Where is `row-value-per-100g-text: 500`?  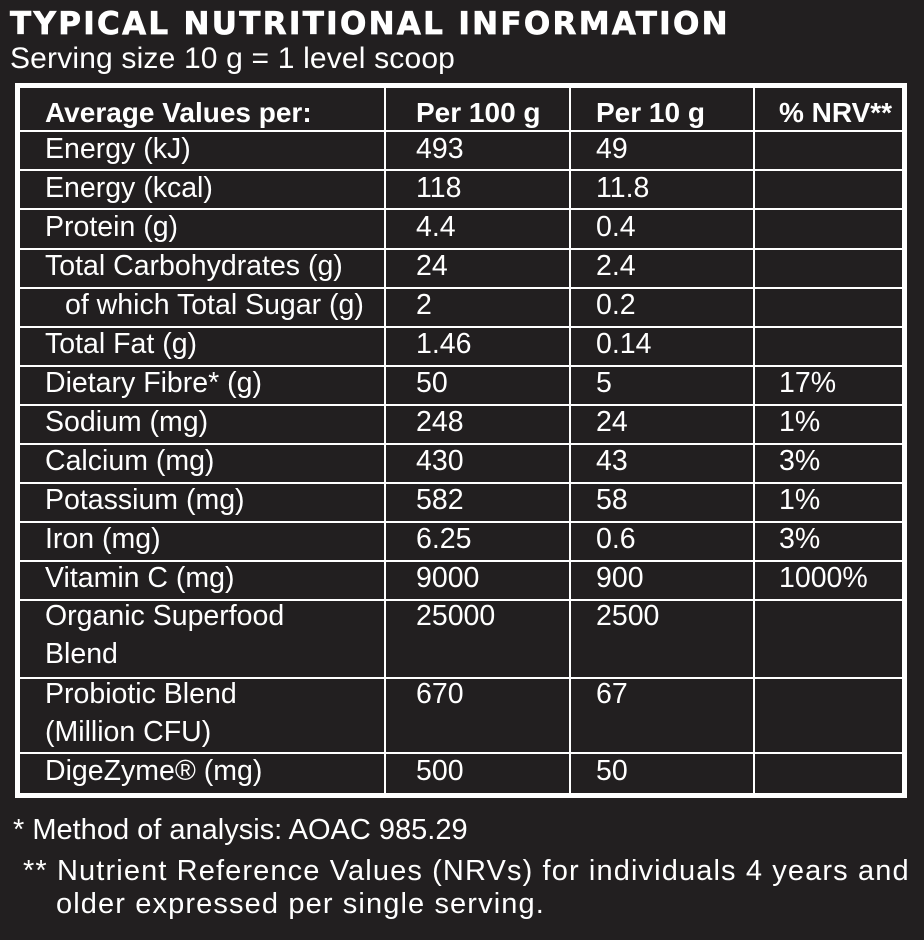
row-value-per-100g-text: 500 is located at coordinates (440, 771).